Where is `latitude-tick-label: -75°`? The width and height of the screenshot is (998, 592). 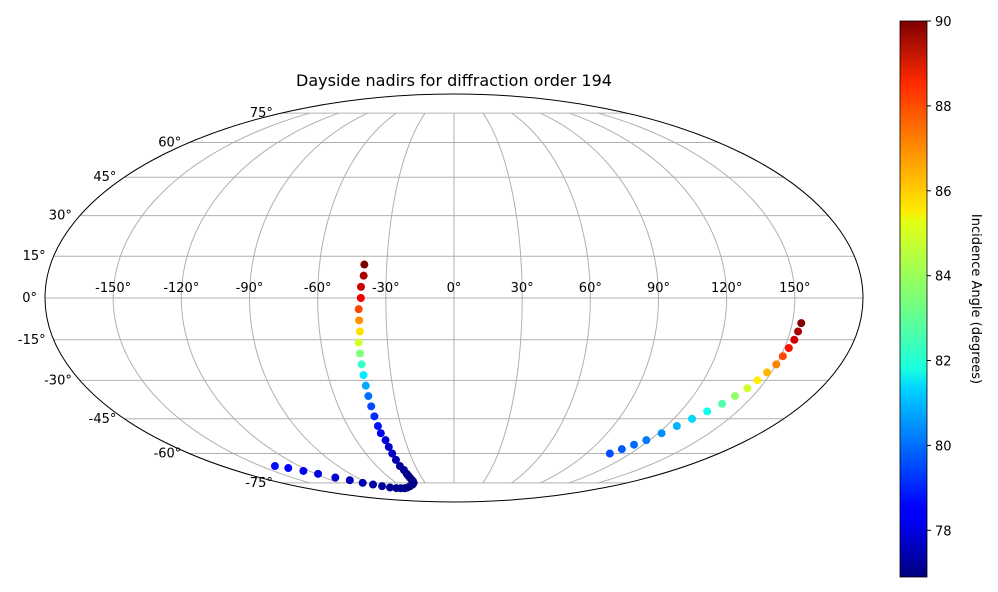 latitude-tick-label: -75° is located at coordinates (259, 483).